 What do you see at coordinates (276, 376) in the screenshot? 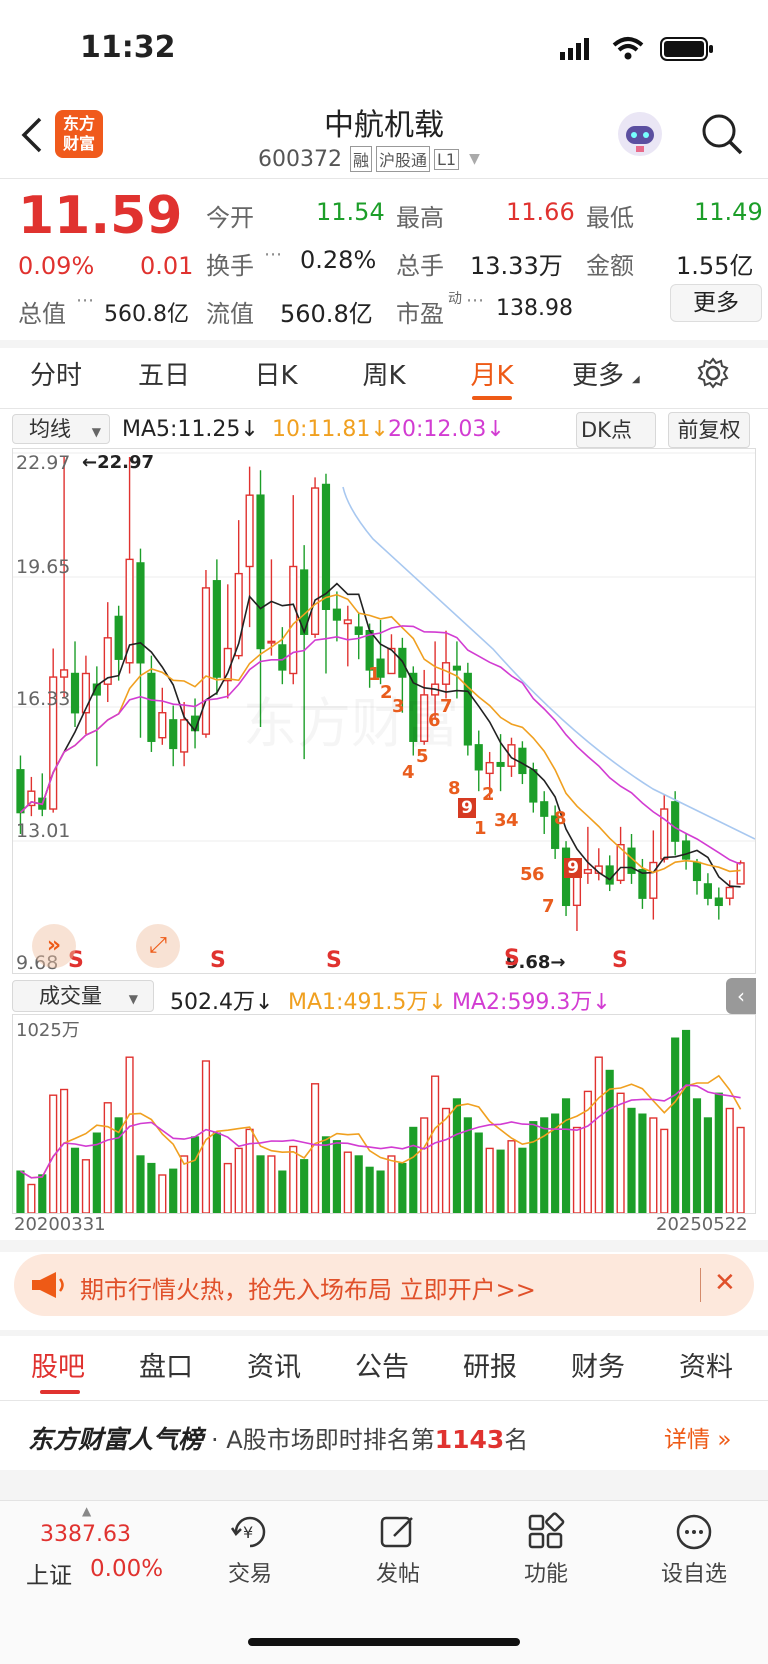
I see `tab-daily-k: 日K` at bounding box center [276, 376].